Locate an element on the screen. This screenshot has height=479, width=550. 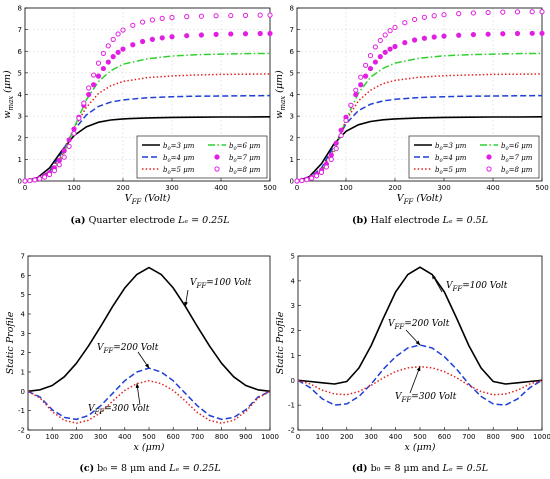
legend-item: b0=5 μm is located at coordinates (168, 171).